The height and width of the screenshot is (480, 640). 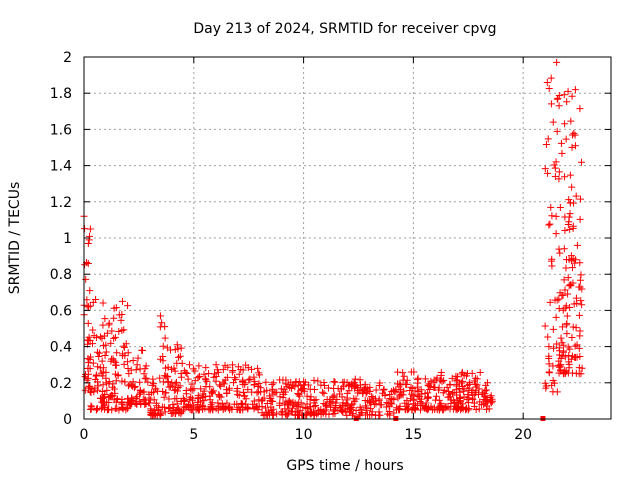 I want to click on x-tick-label: 20, so click(x=523, y=435).